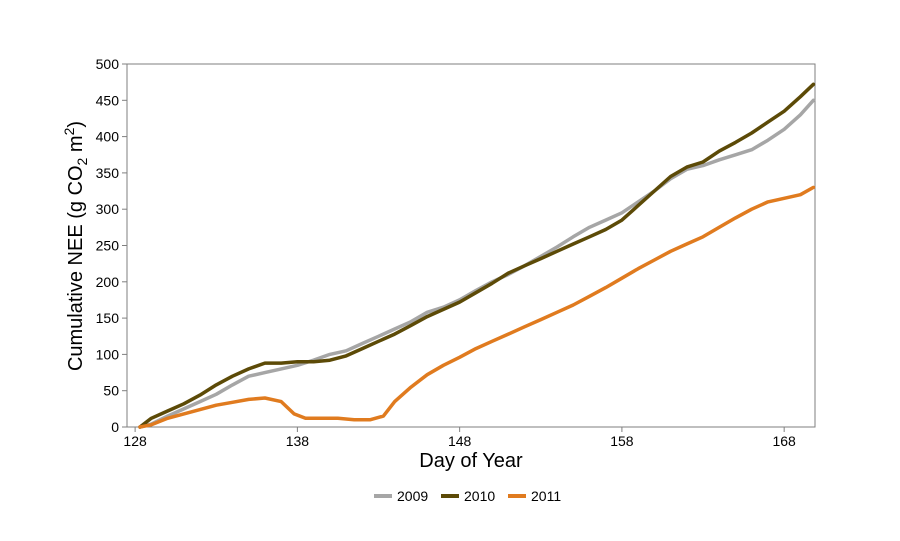 Image resolution: width=900 pixels, height=541 pixels. What do you see at coordinates (108, 318) in the screenshot?
I see `y-tick-label: 150` at bounding box center [108, 318].